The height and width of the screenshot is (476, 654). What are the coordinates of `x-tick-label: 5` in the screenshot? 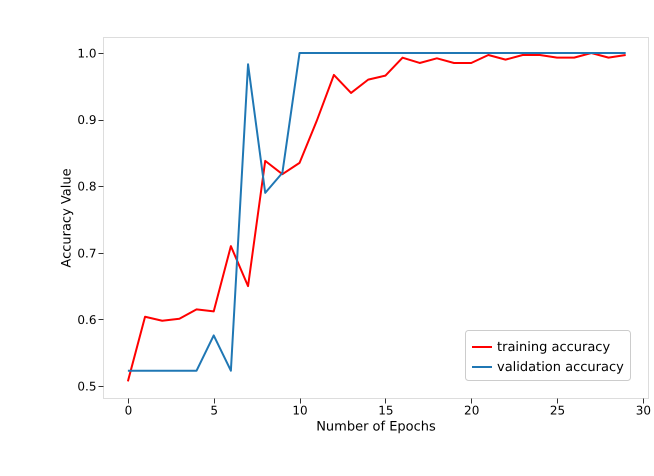 It's located at (214, 411).